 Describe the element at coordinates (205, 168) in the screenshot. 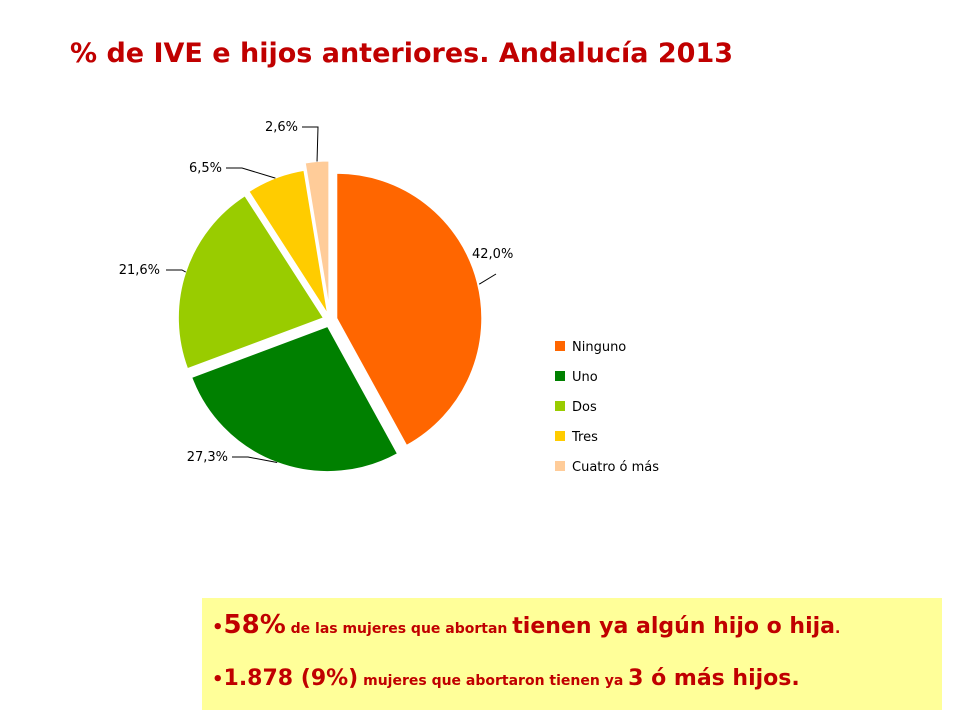

I see `data-label: 6,5%` at that location.